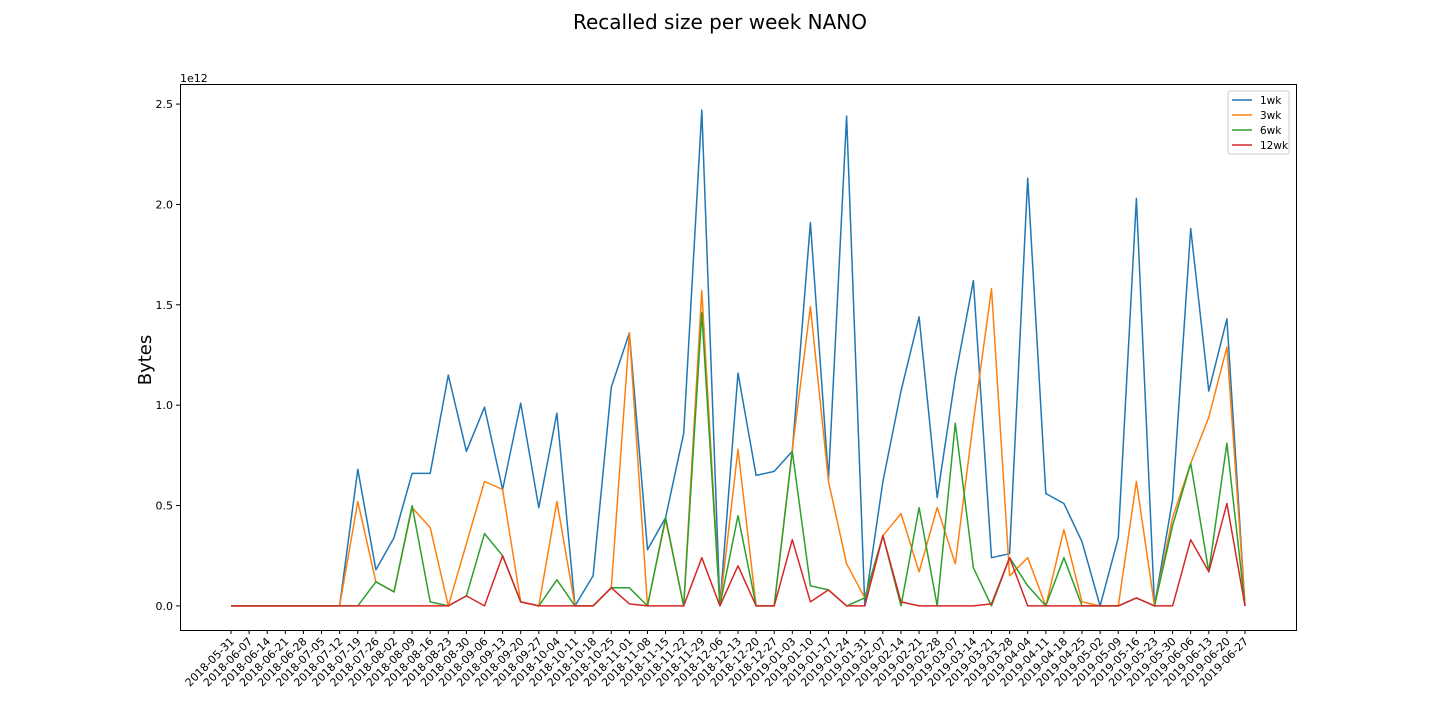 The width and height of the screenshot is (1440, 720). What do you see at coordinates (1271, 116) in the screenshot?
I see `legend-label-3wk: 3wk` at bounding box center [1271, 116].